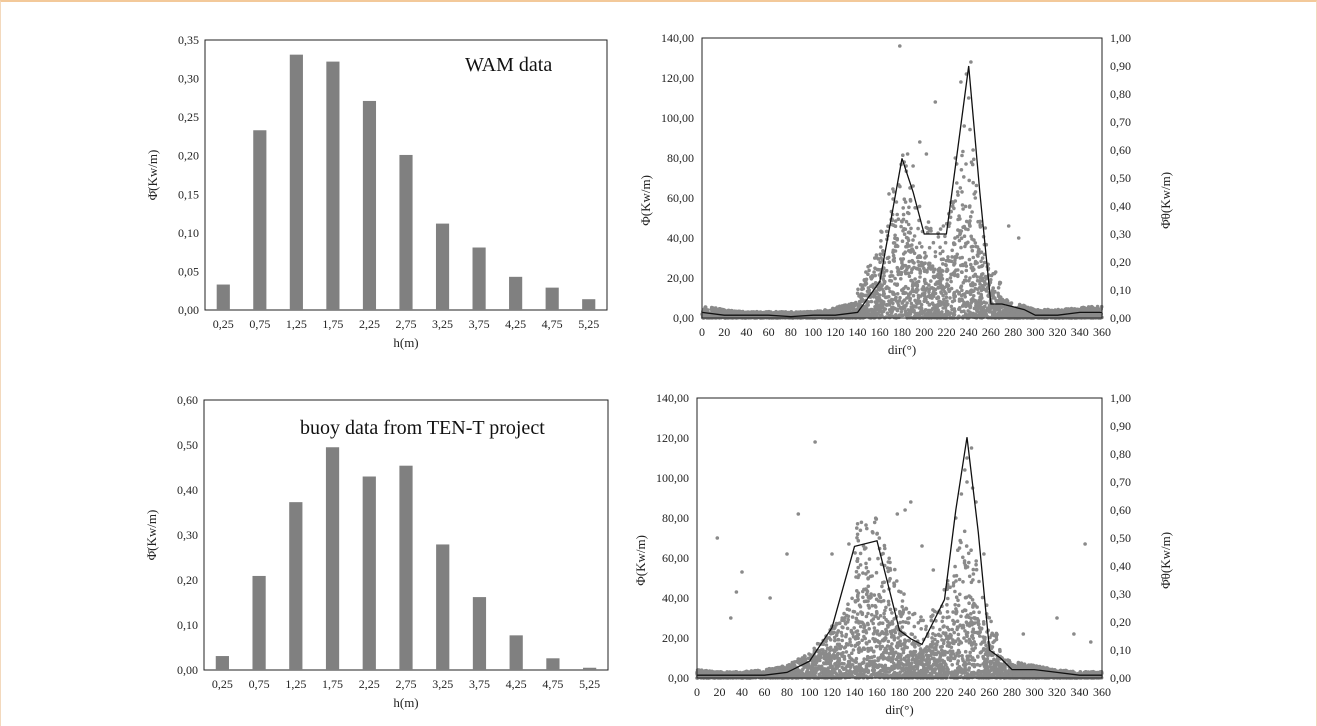 The image size is (1317, 726). What do you see at coordinates (187, 625) in the screenshot?
I see `y-tick-label: 0,10` at bounding box center [187, 625].